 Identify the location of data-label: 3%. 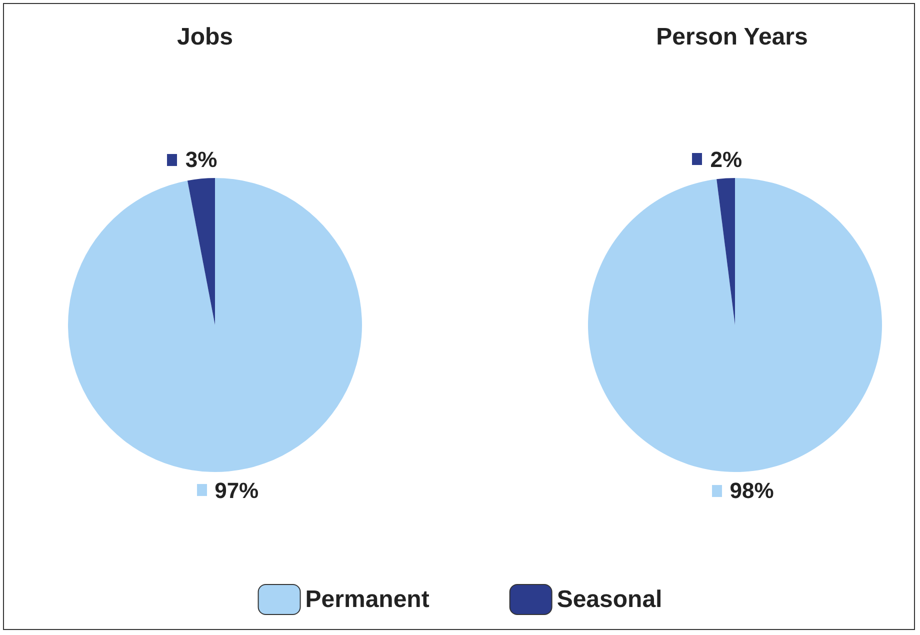
(201, 159).